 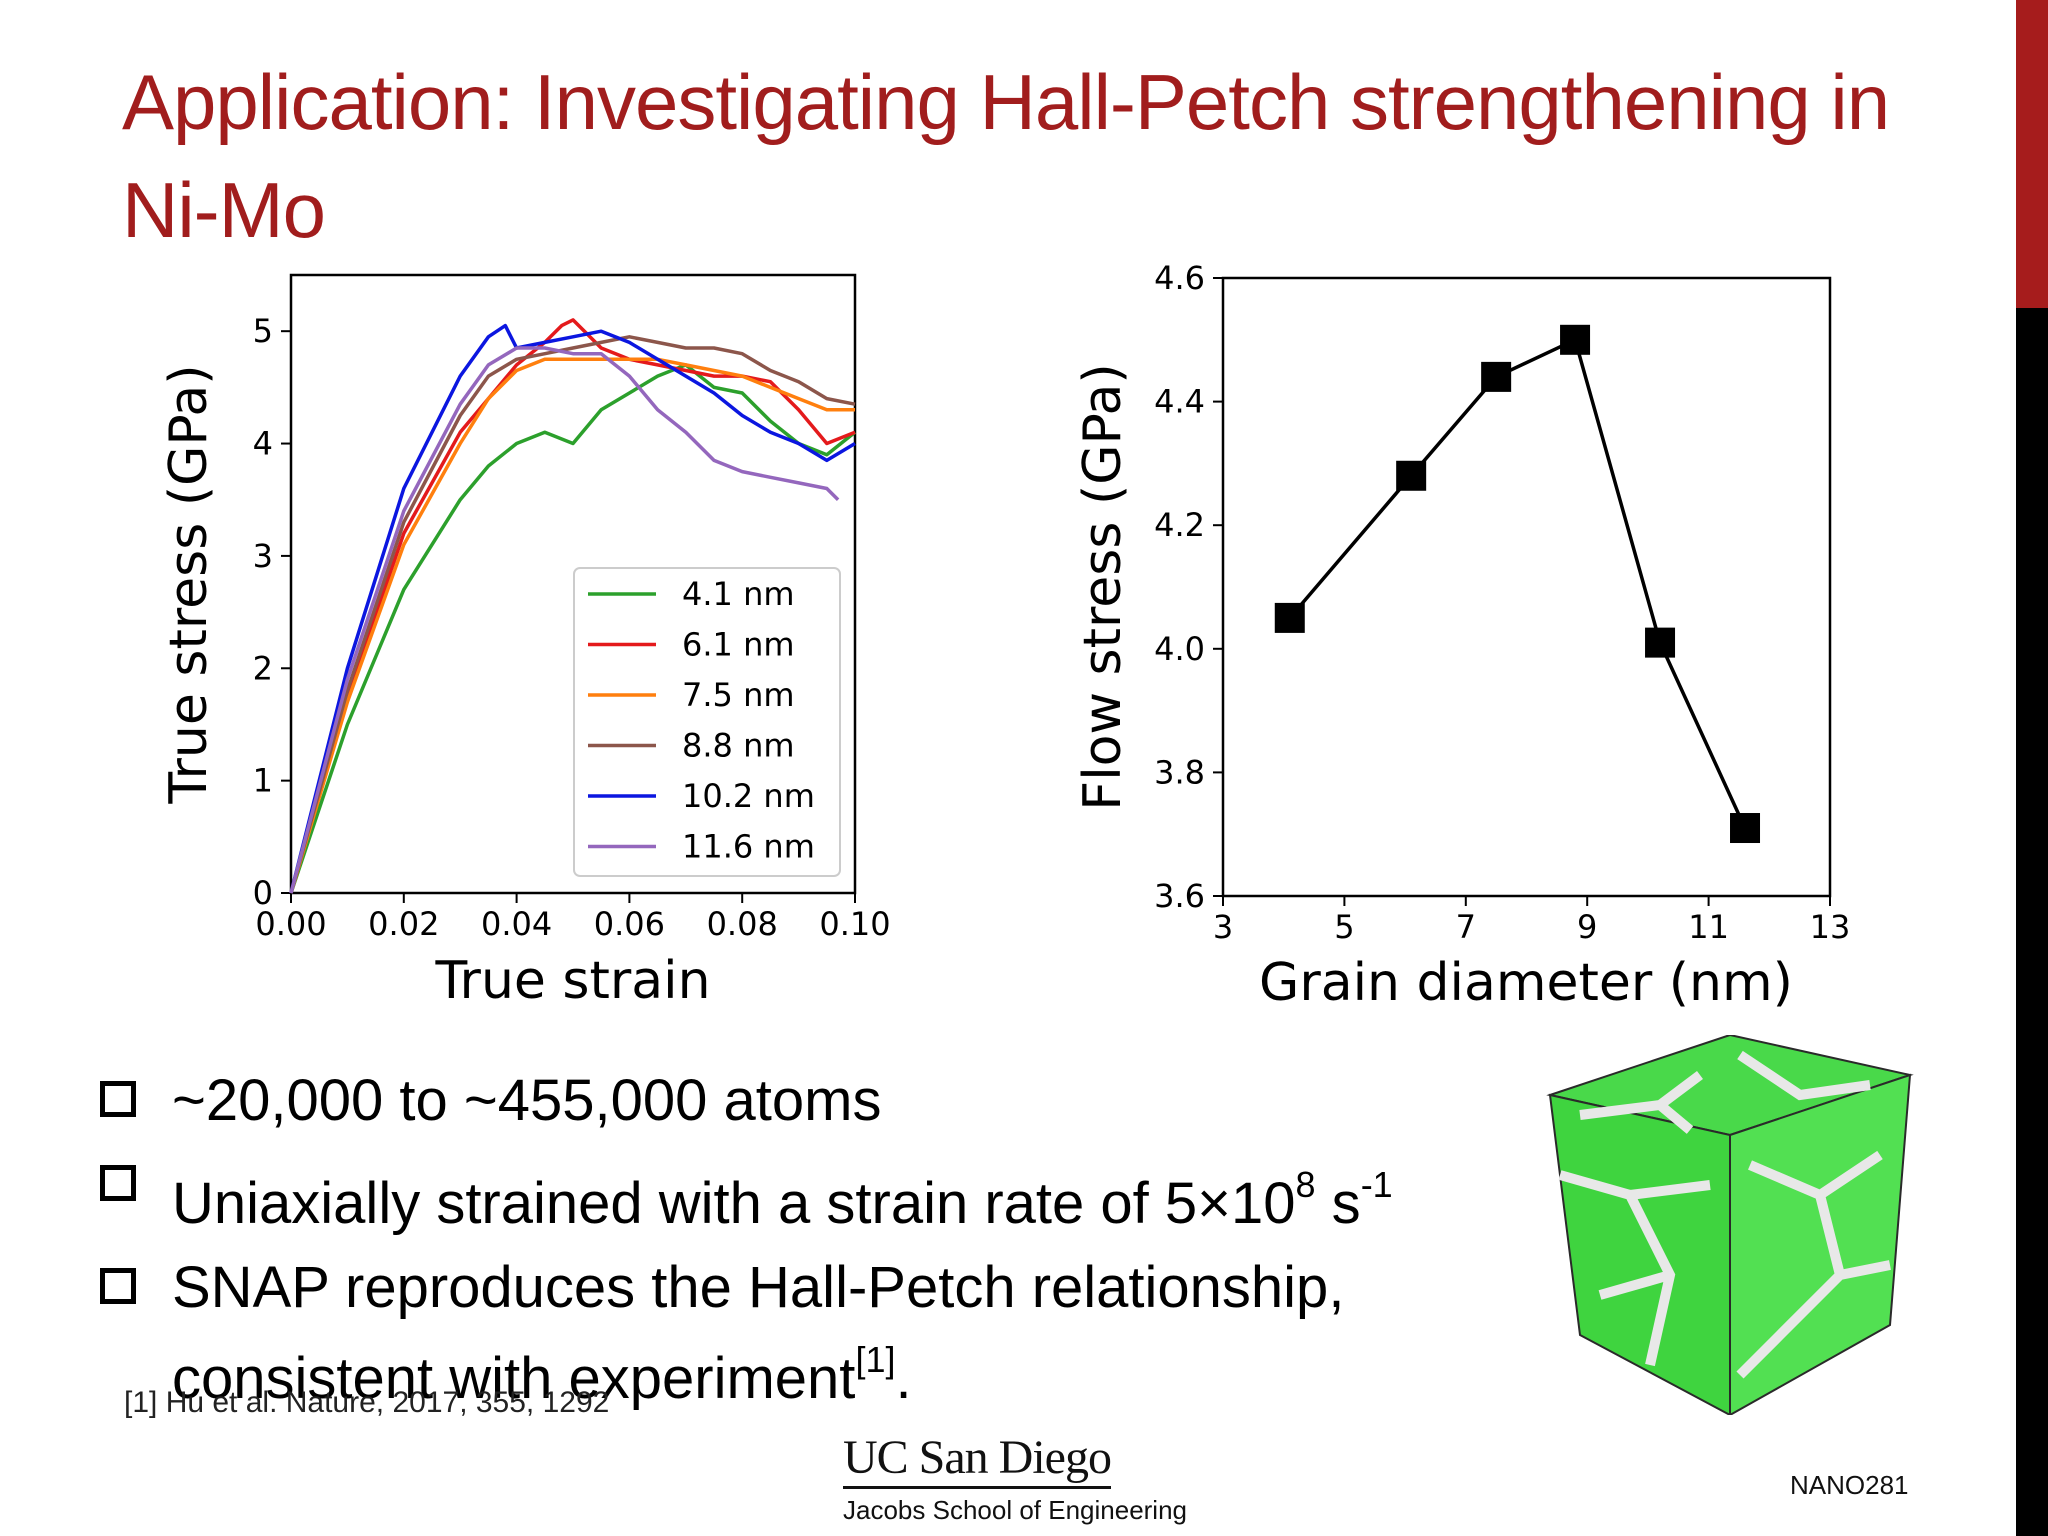 I want to click on legend-label: 7.5 nm, so click(x=738, y=695).